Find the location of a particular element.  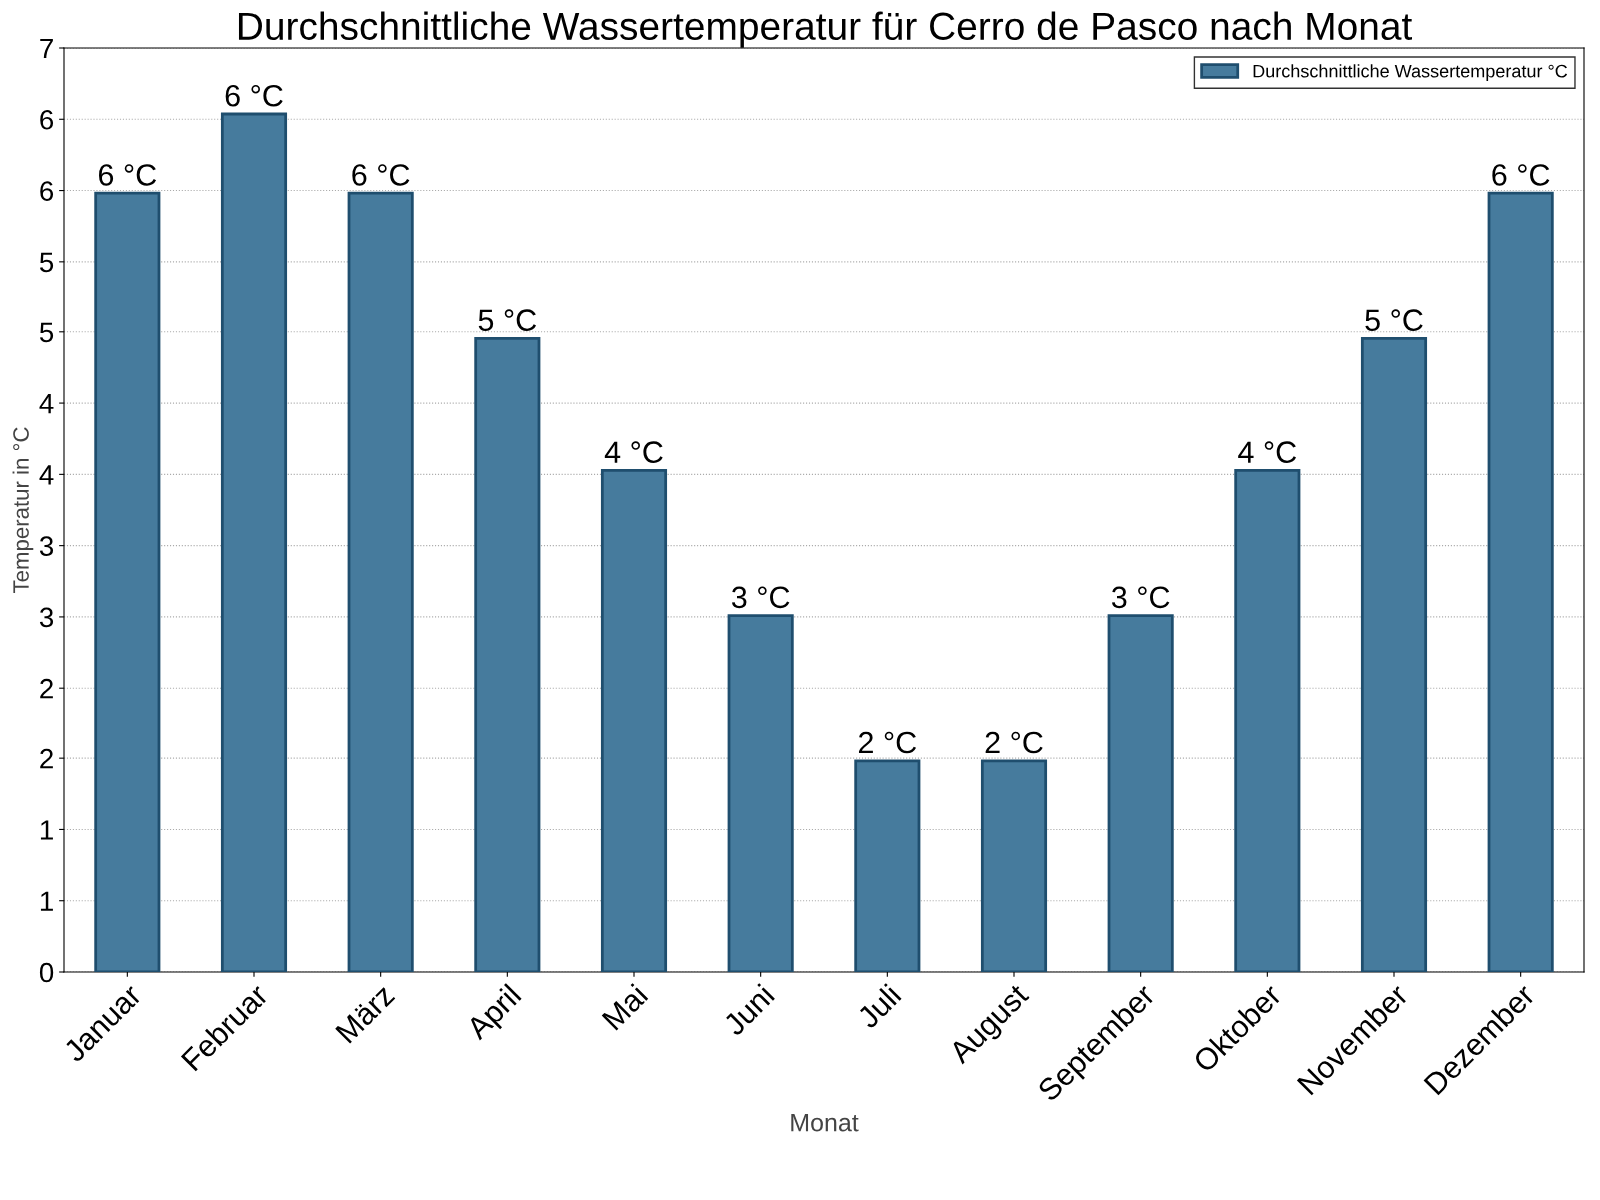

y-axis-title: Temperatur in °C is located at coordinates (23, 510).